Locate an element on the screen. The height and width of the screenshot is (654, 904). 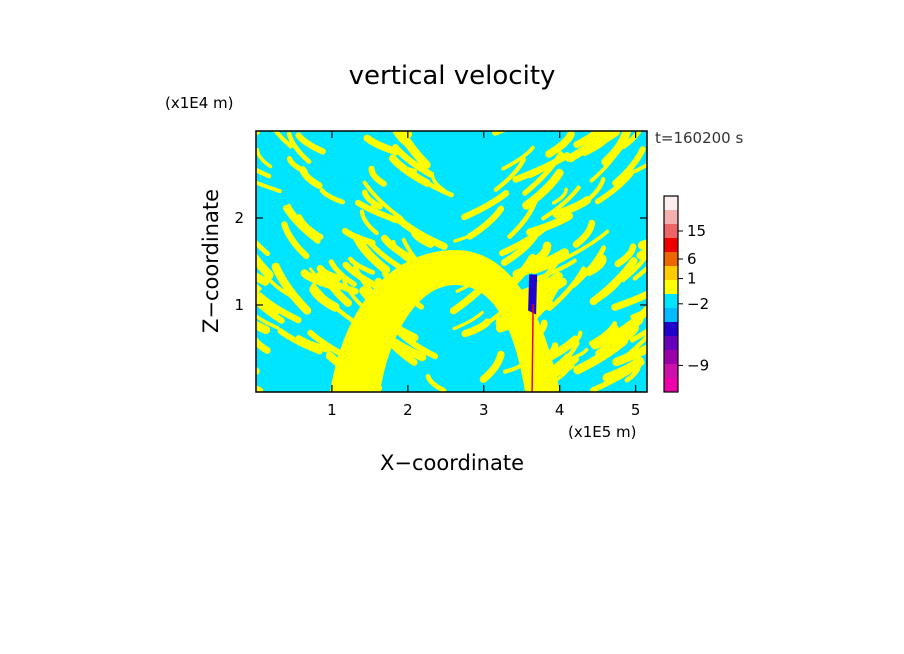
chart-title: vertical velocity is located at coordinates (452, 76).